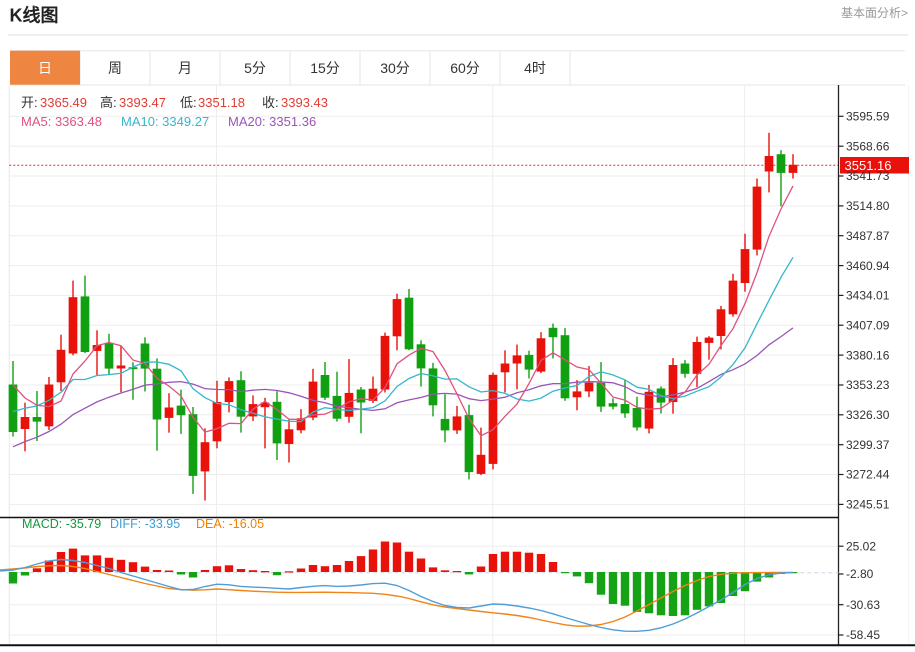  Describe the element at coordinates (868, 176) in the screenshot. I see `svg-text: 3541.73` at that location.